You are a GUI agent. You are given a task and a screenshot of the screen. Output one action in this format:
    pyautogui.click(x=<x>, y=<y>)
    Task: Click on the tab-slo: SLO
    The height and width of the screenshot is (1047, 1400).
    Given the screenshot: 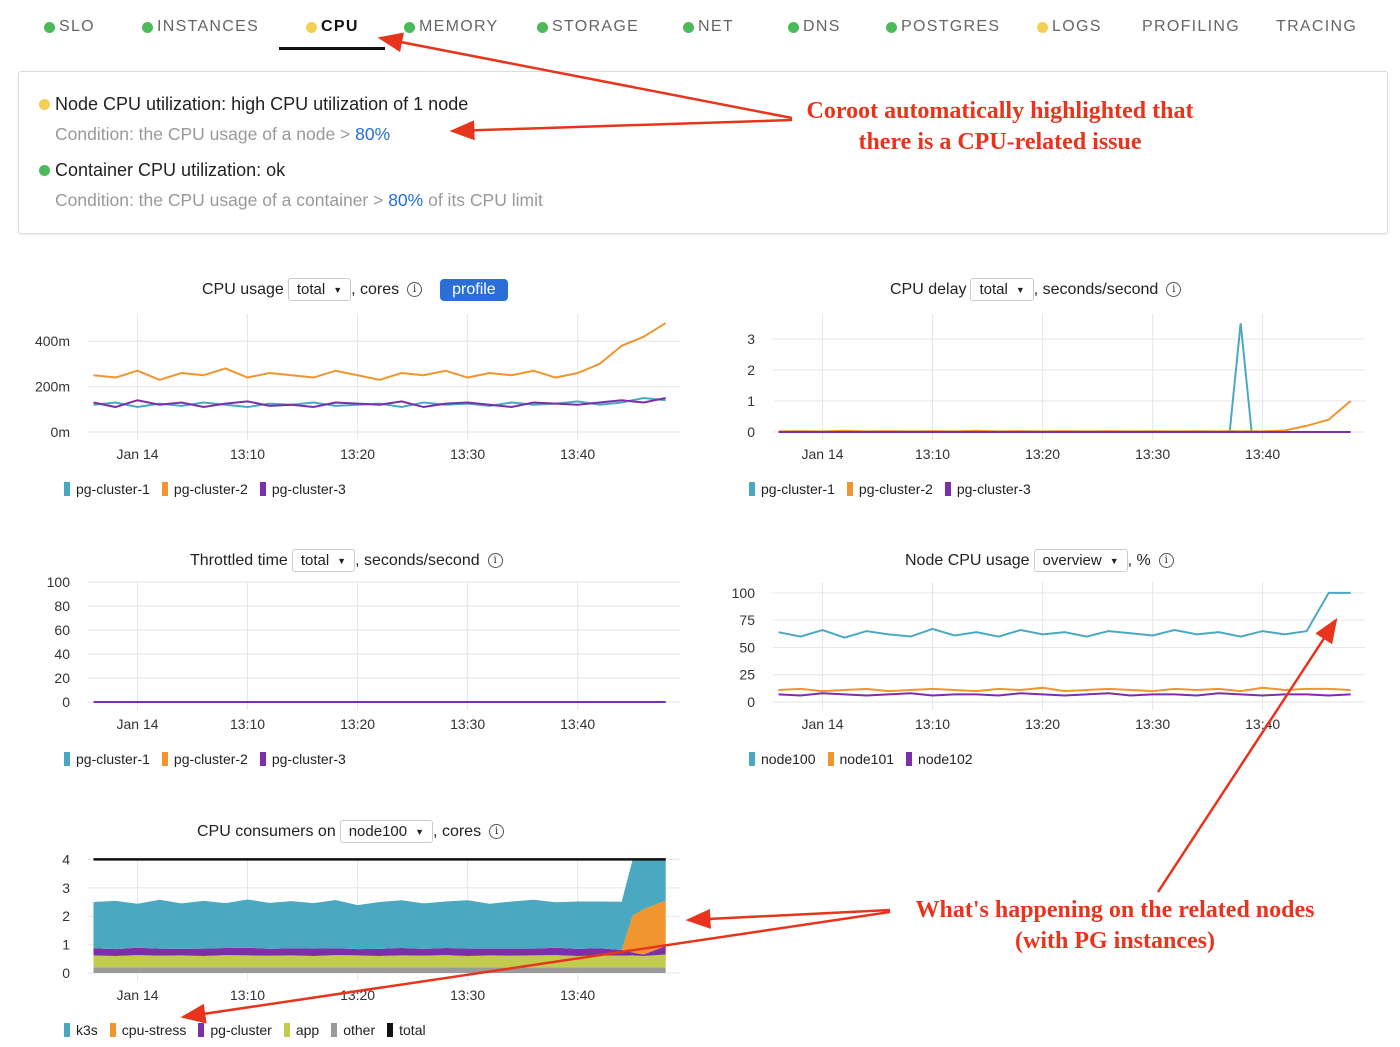 What is the action you would take?
    pyautogui.click(x=69, y=27)
    